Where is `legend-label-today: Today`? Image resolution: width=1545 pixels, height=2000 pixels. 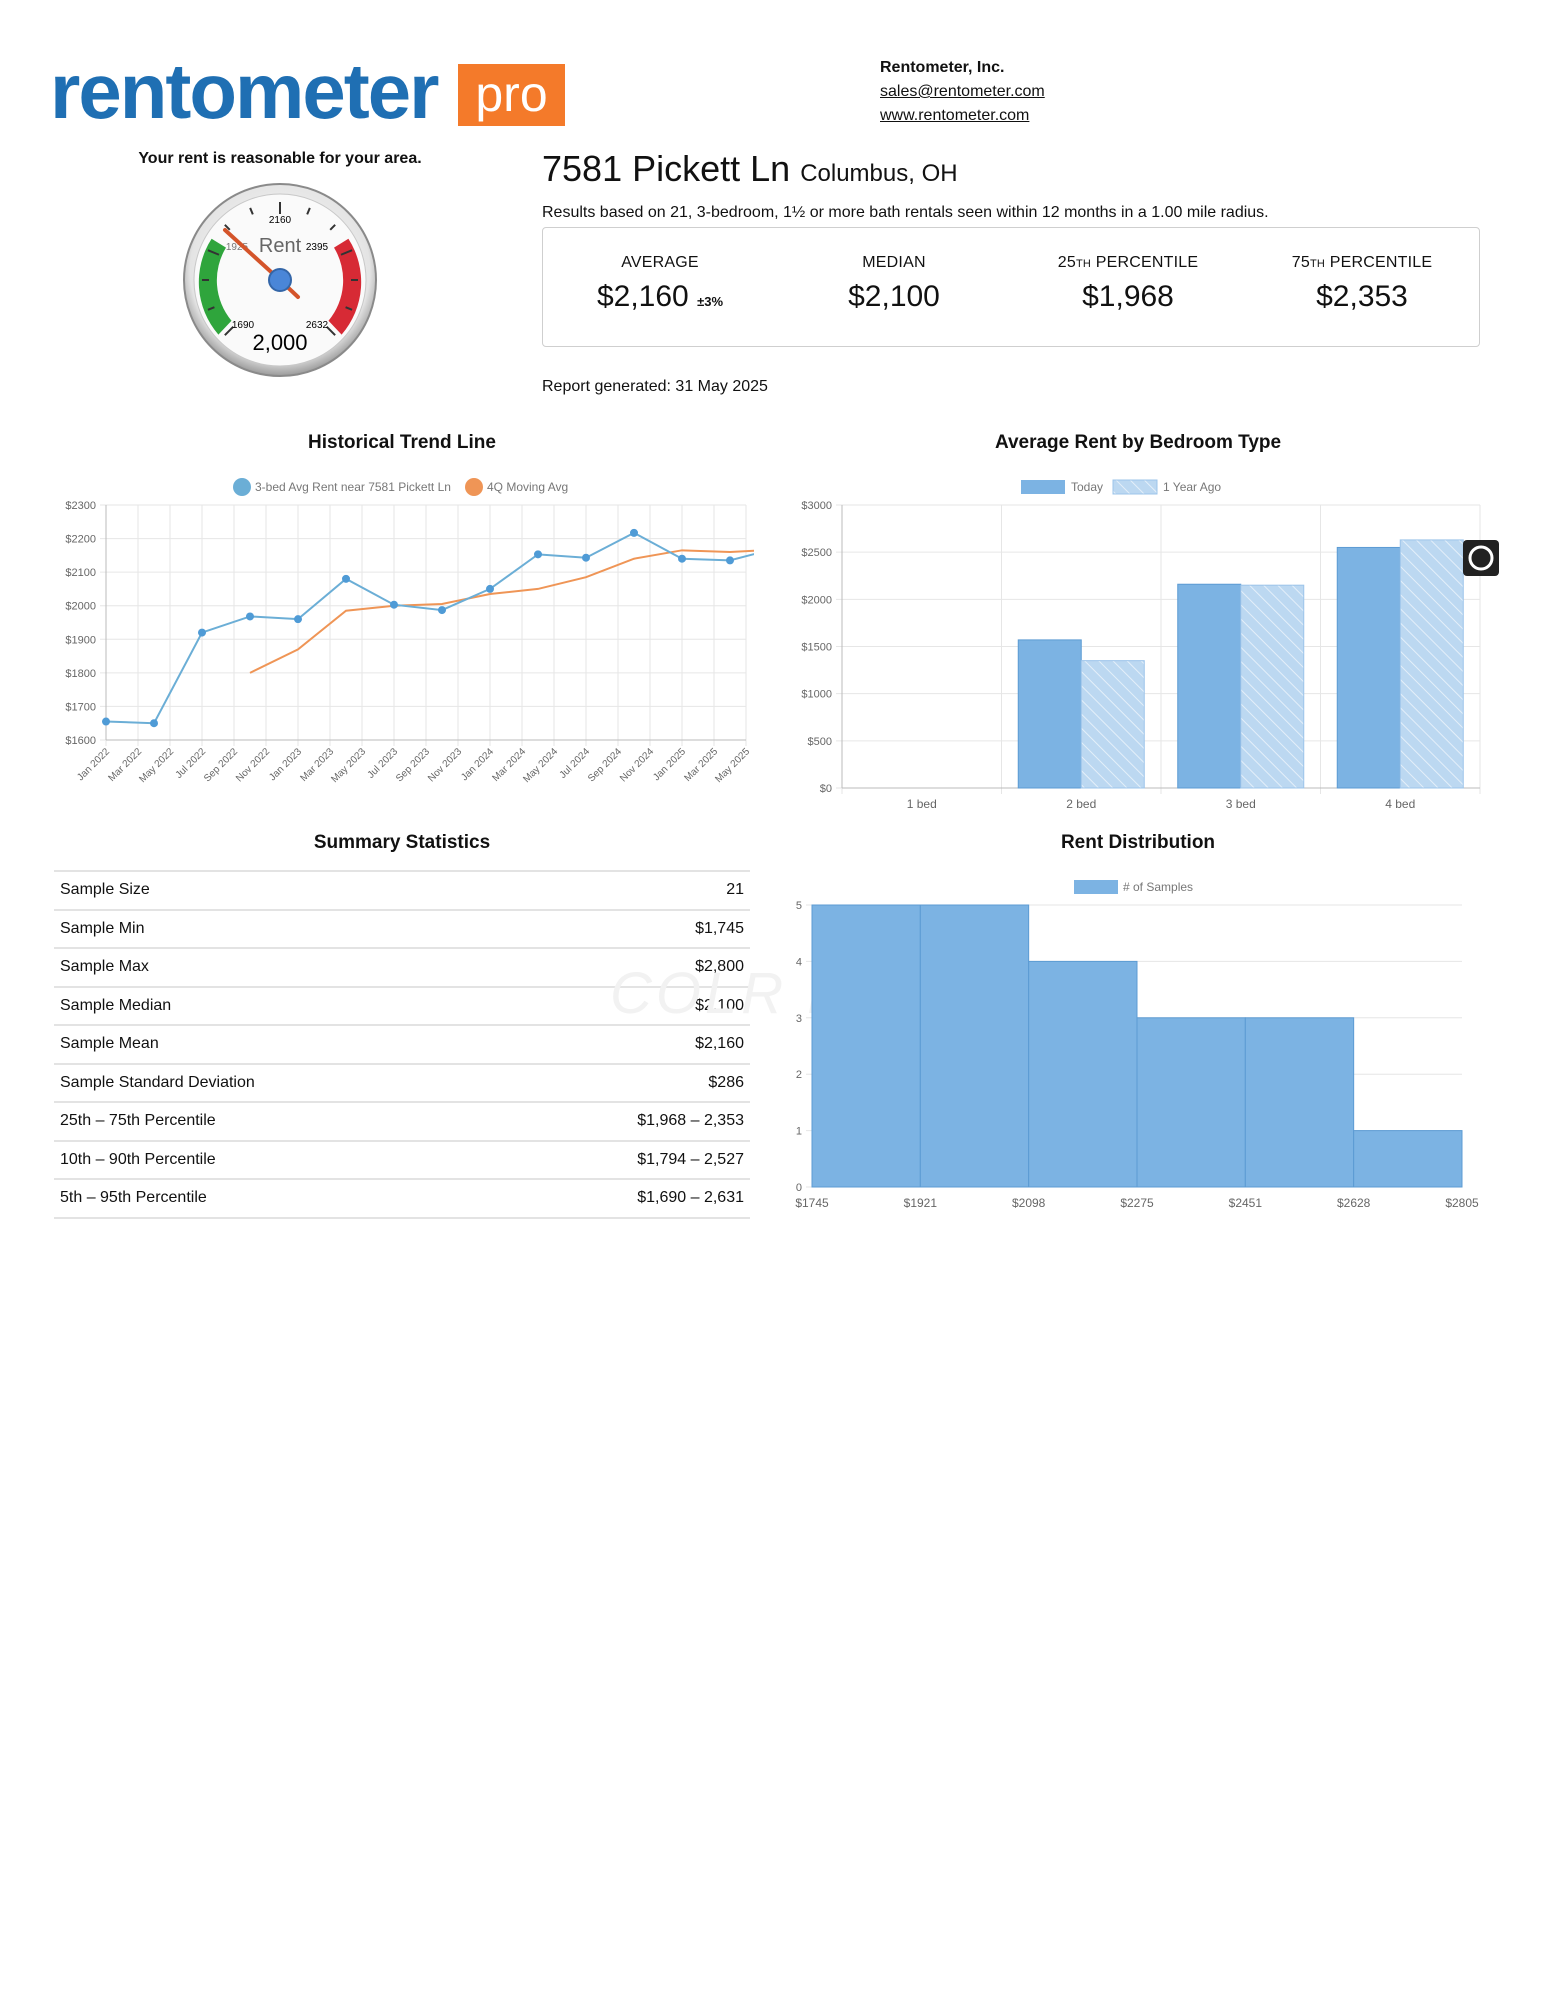
legend-label-today: Today is located at coordinates (1087, 487).